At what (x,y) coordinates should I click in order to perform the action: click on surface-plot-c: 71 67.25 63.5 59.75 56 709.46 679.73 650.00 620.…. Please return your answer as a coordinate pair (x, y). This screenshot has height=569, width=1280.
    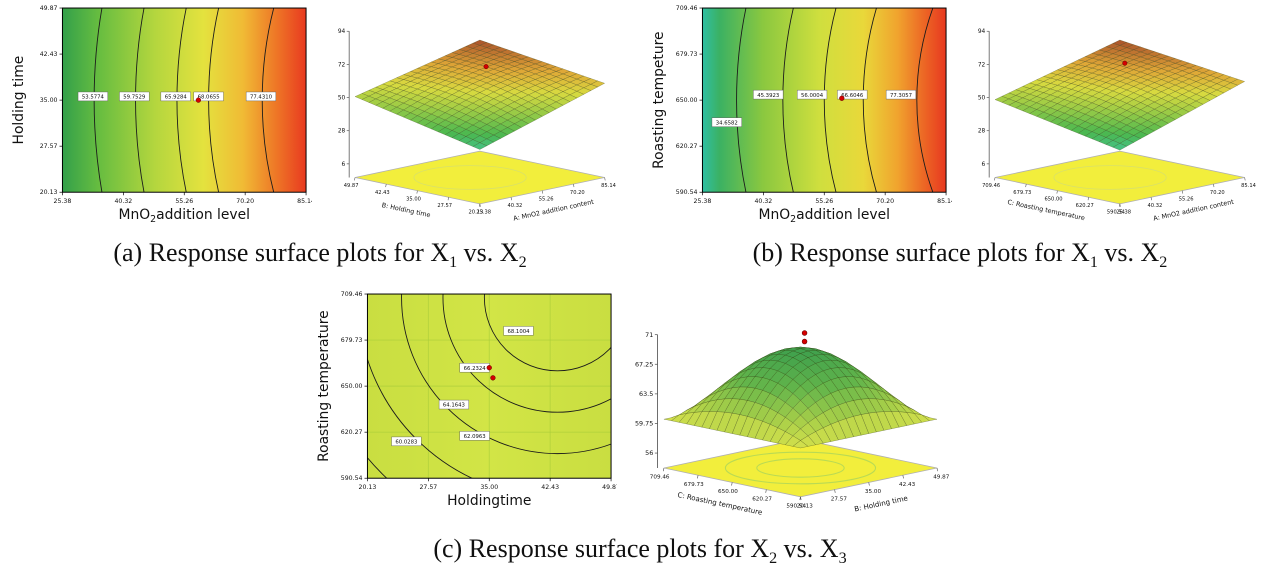
    Looking at the image, I should click on (791, 423).